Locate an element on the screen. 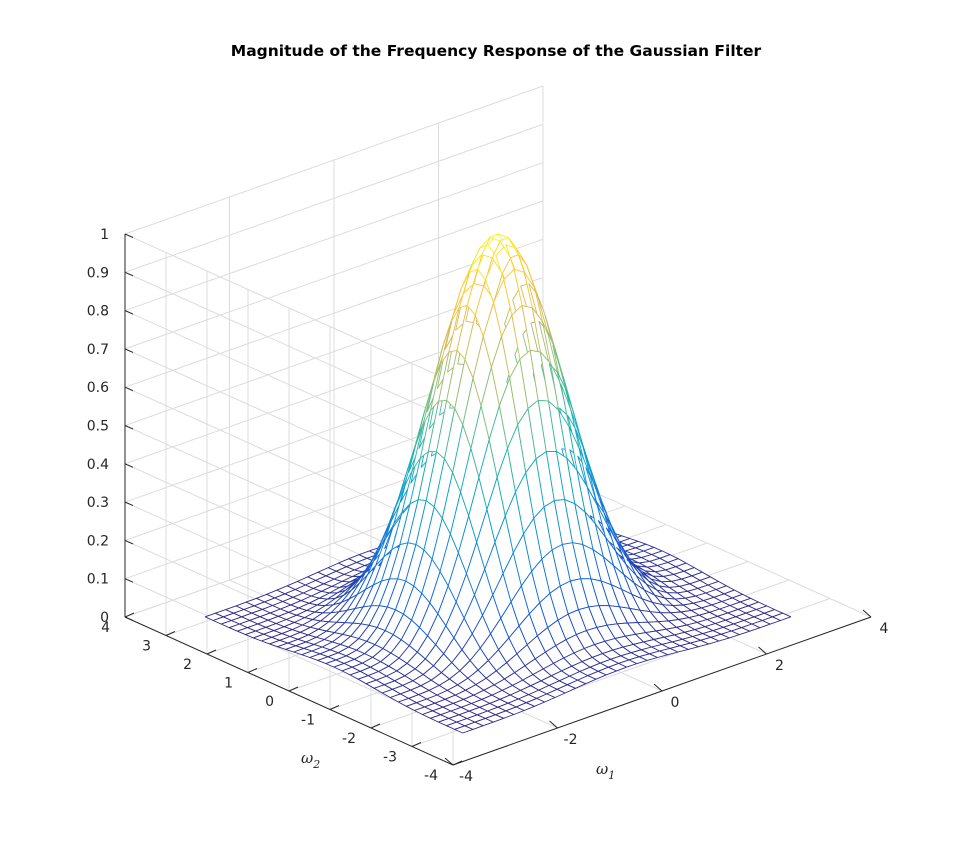 Image resolution: width=958 pixels, height=854 pixels. y-tick-label: 0 is located at coordinates (269, 702).